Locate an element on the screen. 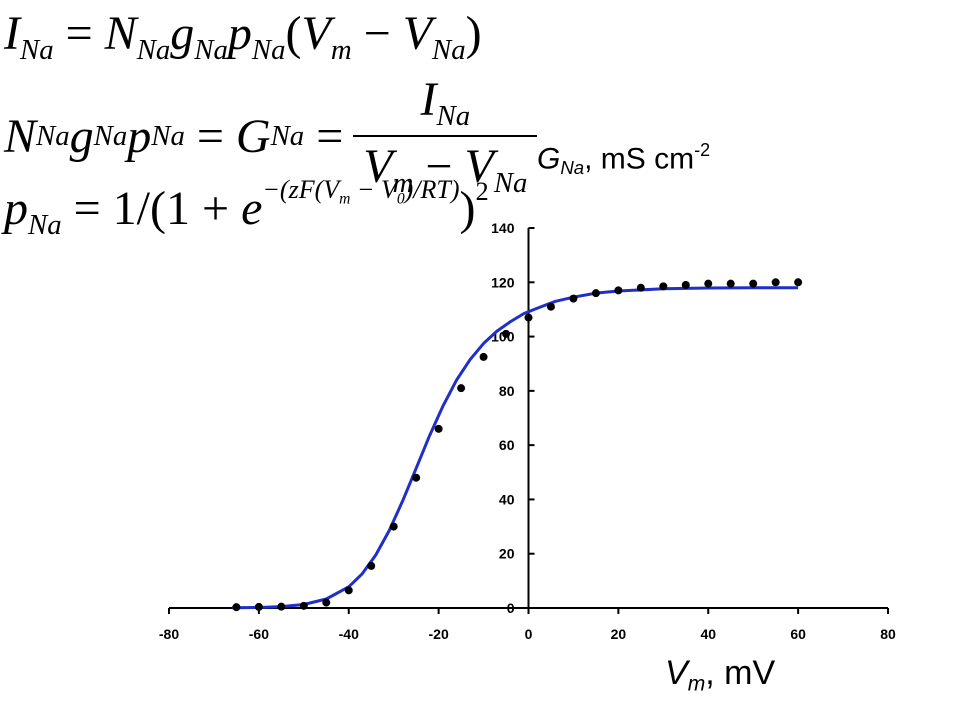  x-tick-label: 40 is located at coordinates (708, 634).